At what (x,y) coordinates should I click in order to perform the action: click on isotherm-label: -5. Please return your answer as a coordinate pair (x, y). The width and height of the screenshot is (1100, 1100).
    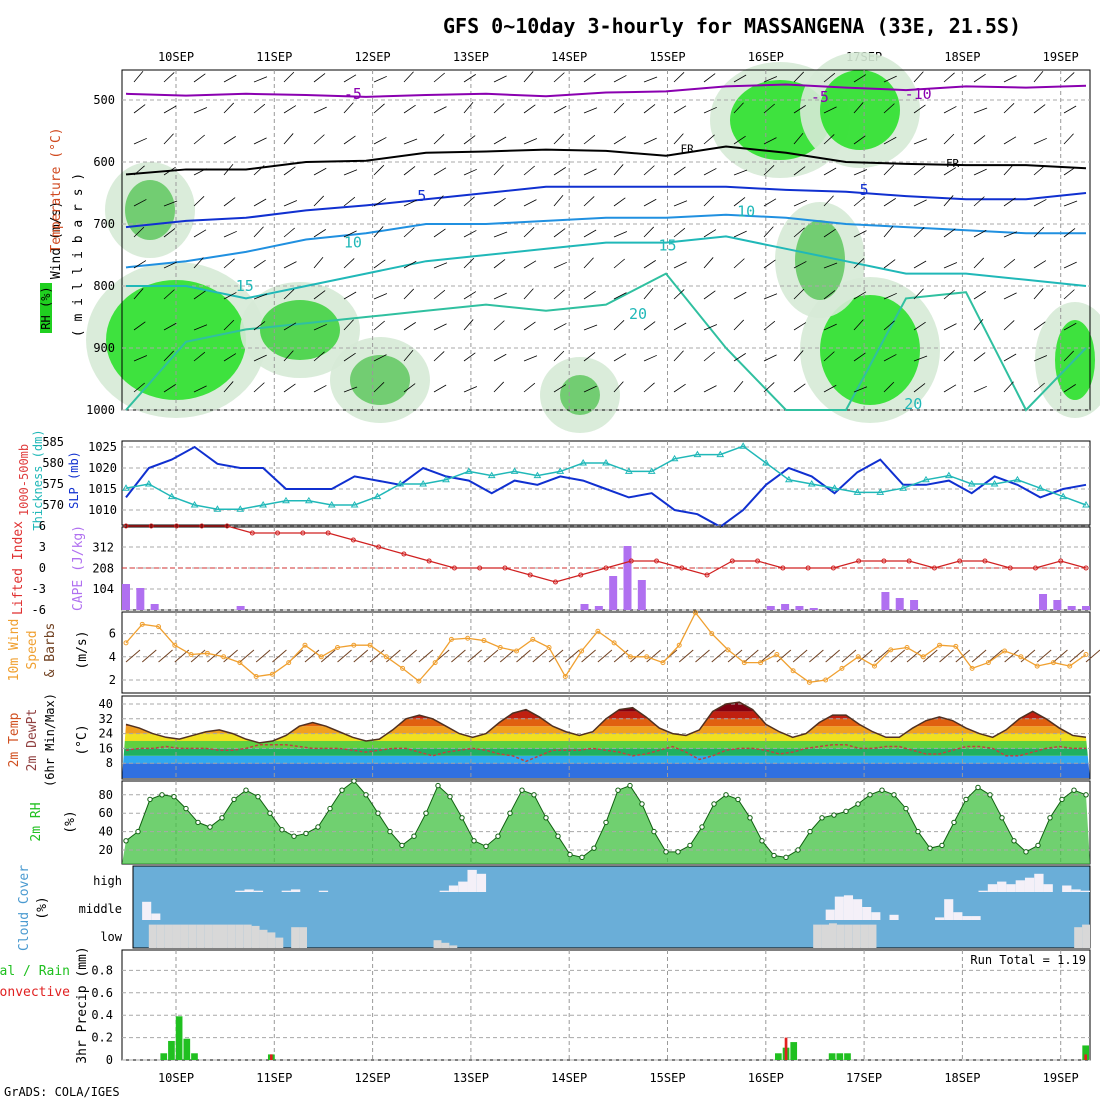
    Looking at the image, I should click on (820, 97).